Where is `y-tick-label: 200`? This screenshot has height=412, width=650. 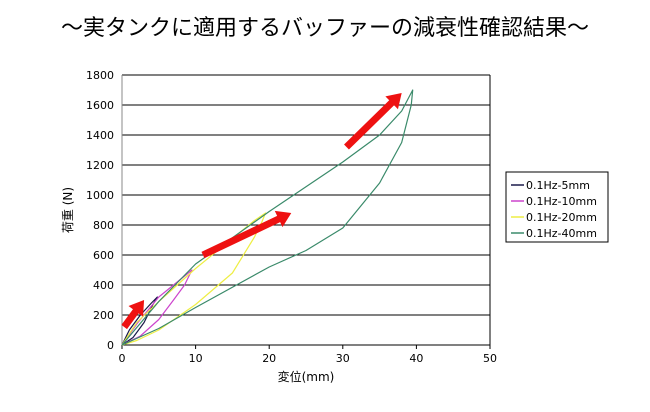
y-tick-label: 200 is located at coordinates (103, 315).